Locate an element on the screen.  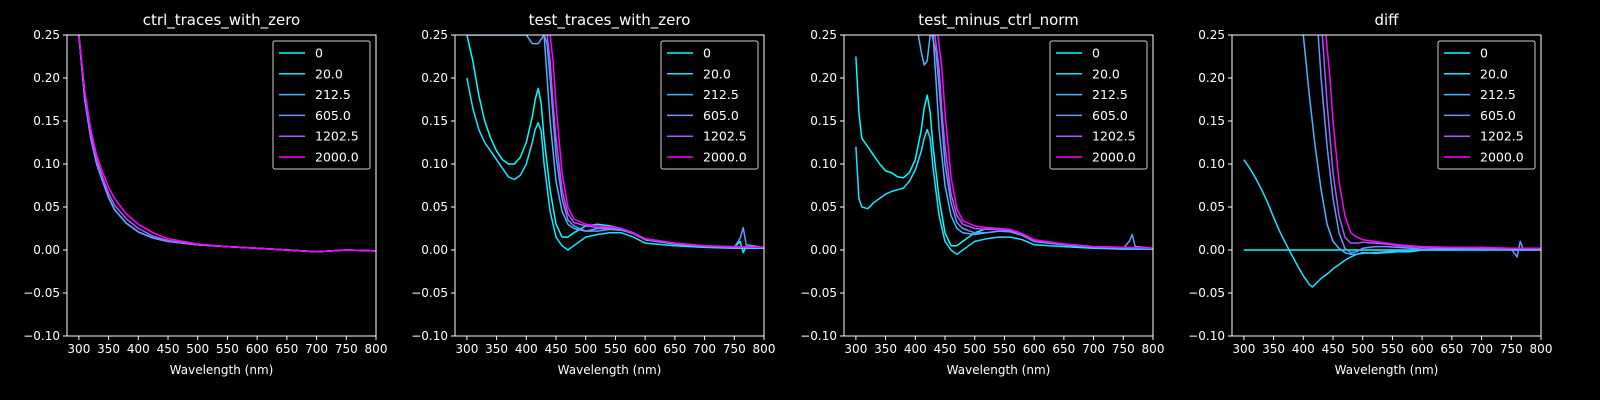
chart-title: test_minus_ctrl_norm is located at coordinates (998, 20).